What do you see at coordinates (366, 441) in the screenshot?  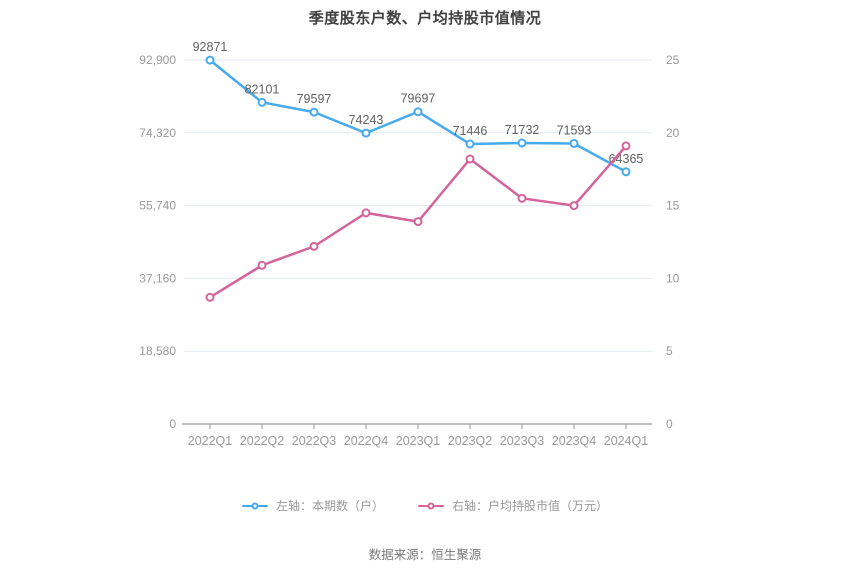 I see `x-axis-label: 2022Q4` at bounding box center [366, 441].